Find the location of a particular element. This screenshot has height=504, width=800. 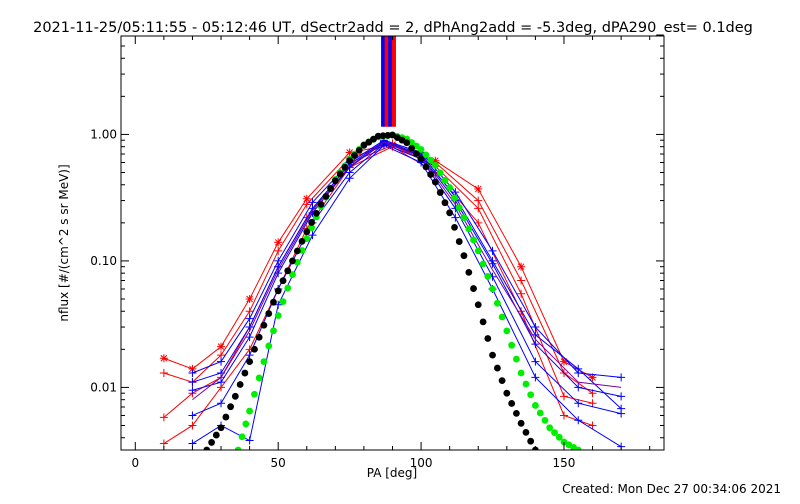

spike-bar is located at coordinates (383, 81).